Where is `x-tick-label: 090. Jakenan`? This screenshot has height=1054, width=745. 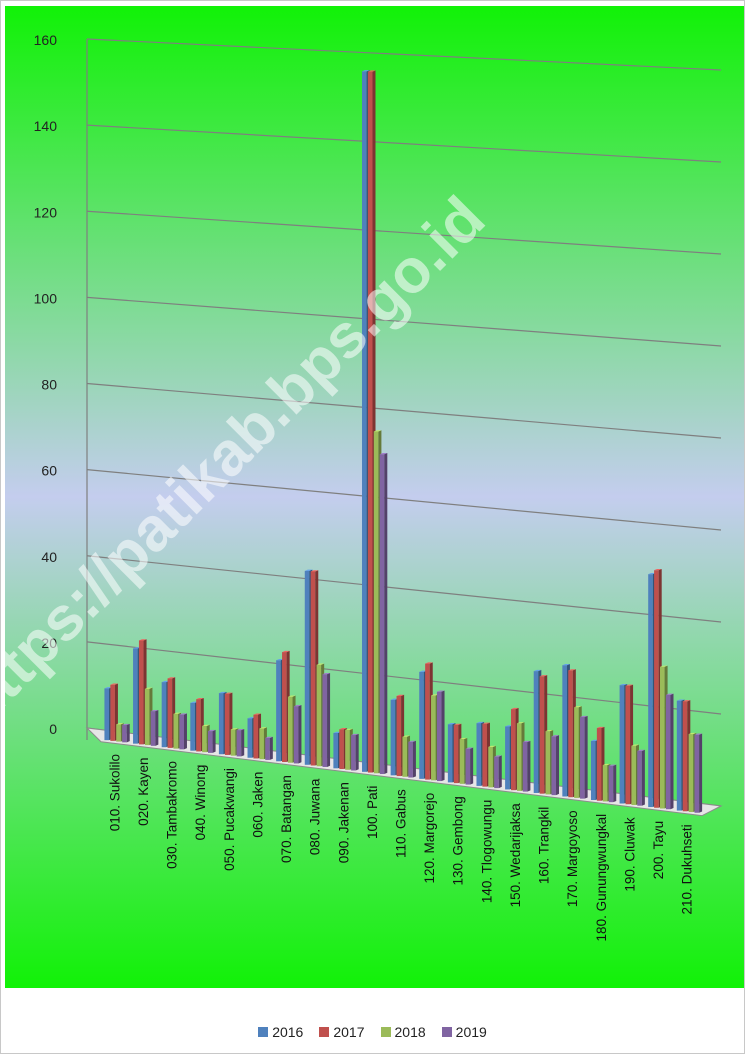
x-tick-label: 090. Jakenan is located at coordinates (343, 822).